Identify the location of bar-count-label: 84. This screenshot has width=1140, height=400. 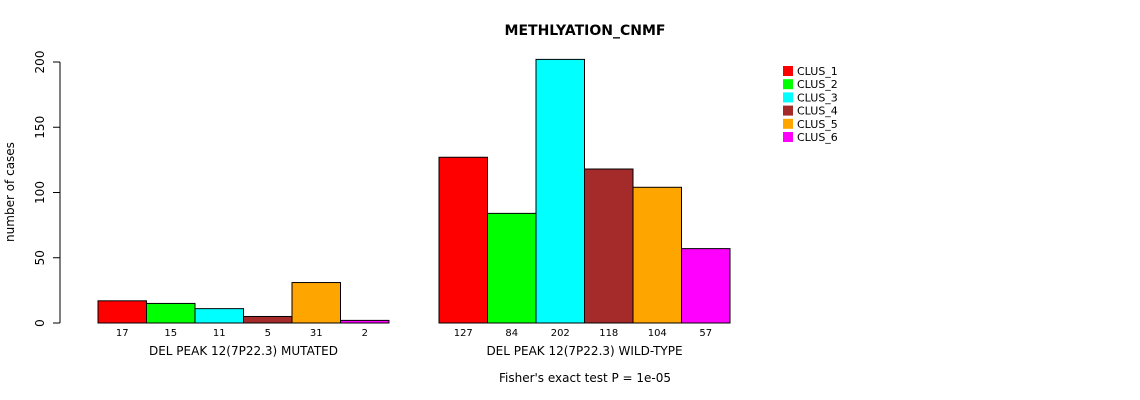
(511, 333).